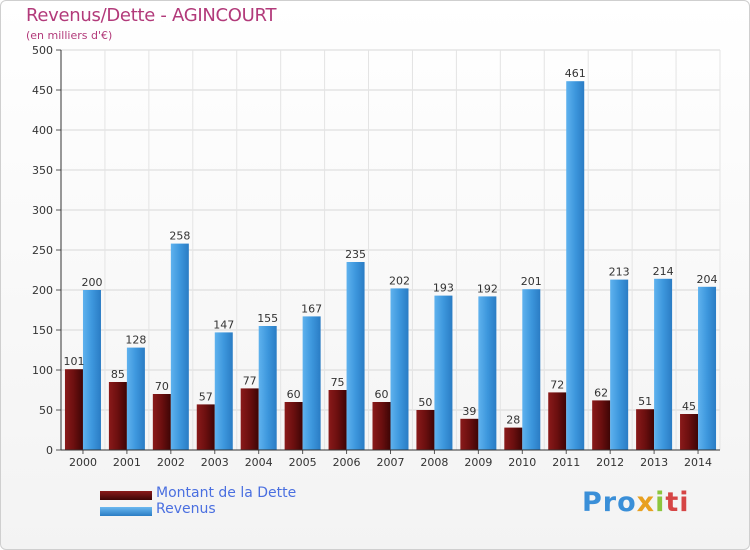 This screenshot has height=550, width=750. Describe the element at coordinates (531, 281) in the screenshot. I see `data-label-revenus: 201` at that location.